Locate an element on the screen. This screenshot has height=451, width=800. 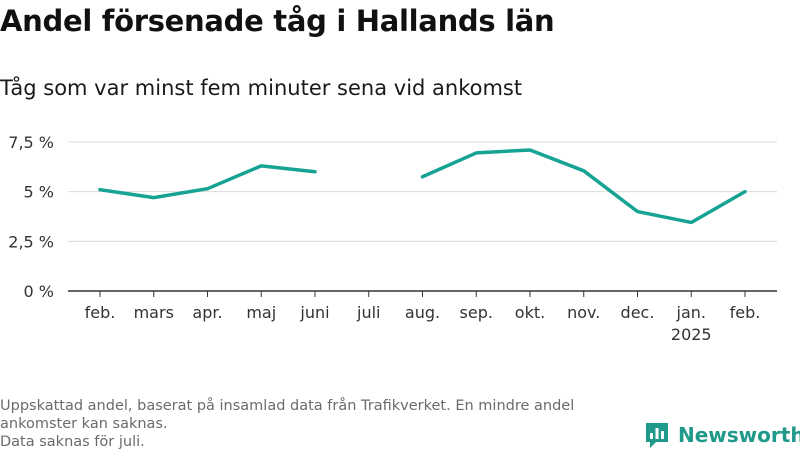
y-tick-label: 2,5 % is located at coordinates (31, 241).